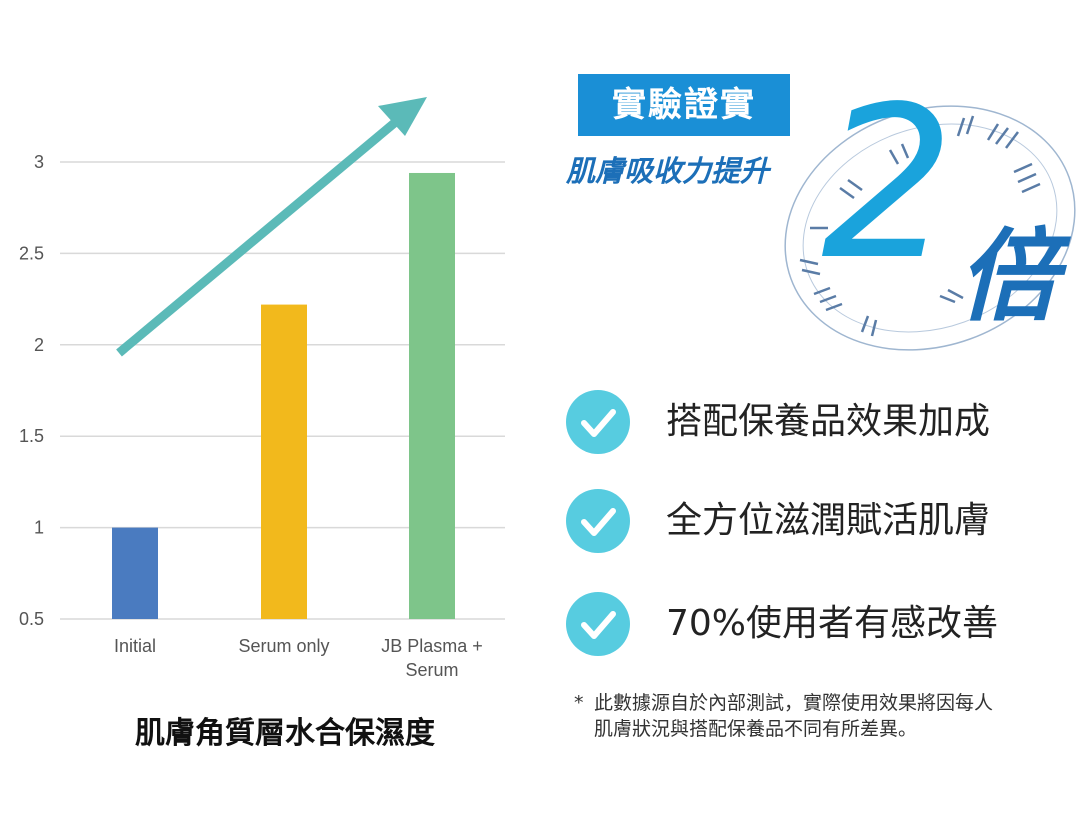  Describe the element at coordinates (31, 390) in the screenshot. I see `y-axis-ticks: 0.5 1 1.5 2 2.5 3` at that location.